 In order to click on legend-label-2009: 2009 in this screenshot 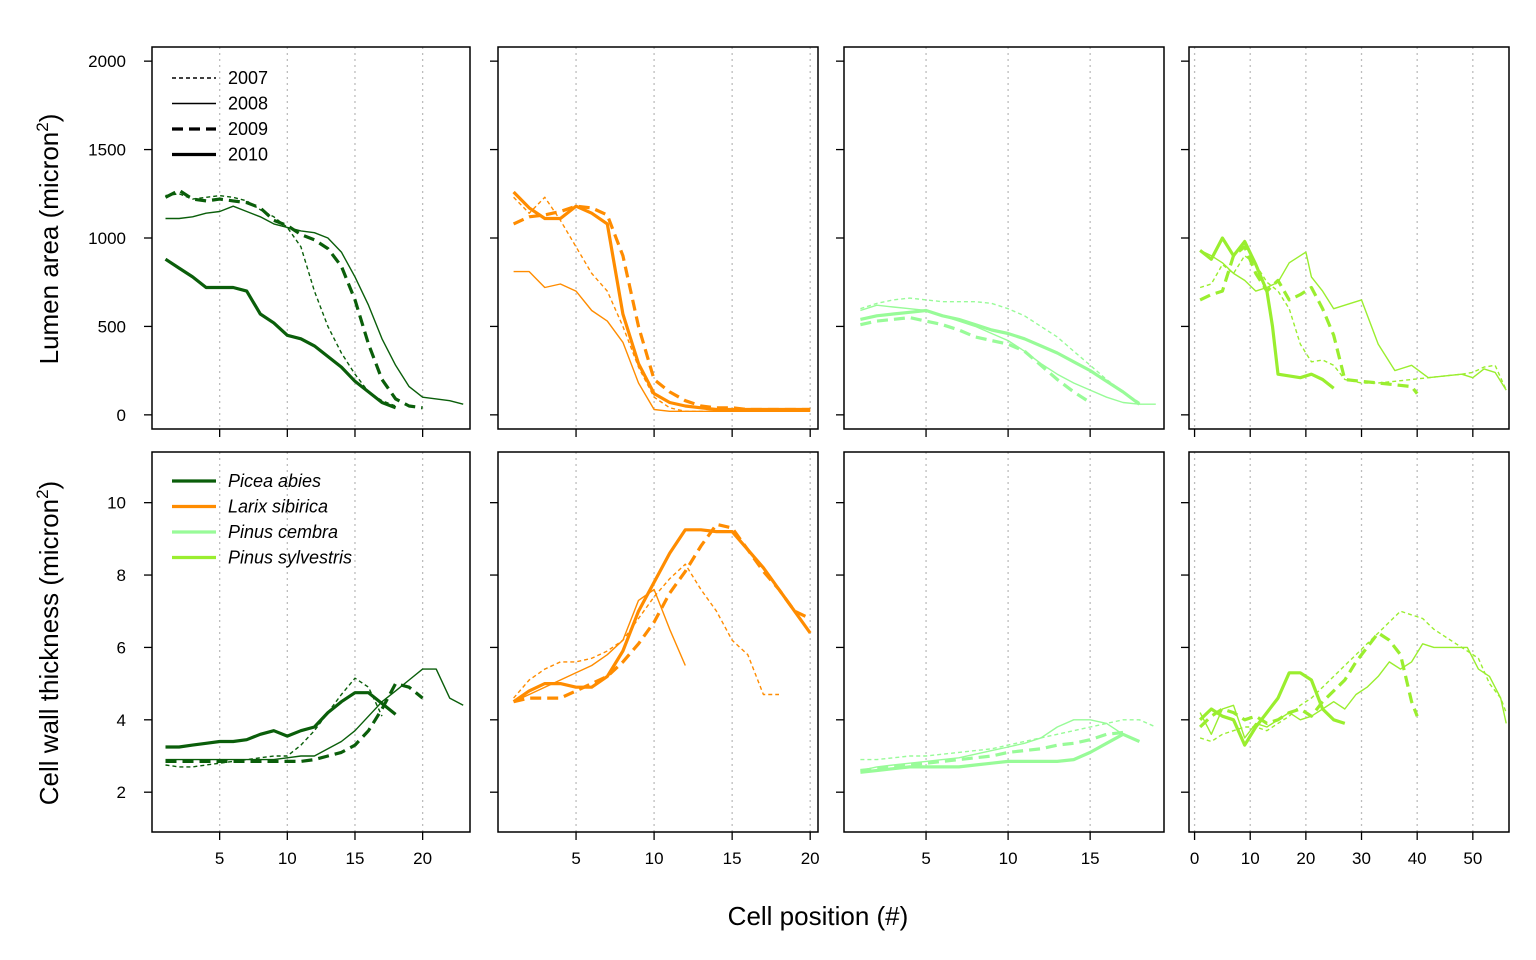, I will do `click(248, 129)`.